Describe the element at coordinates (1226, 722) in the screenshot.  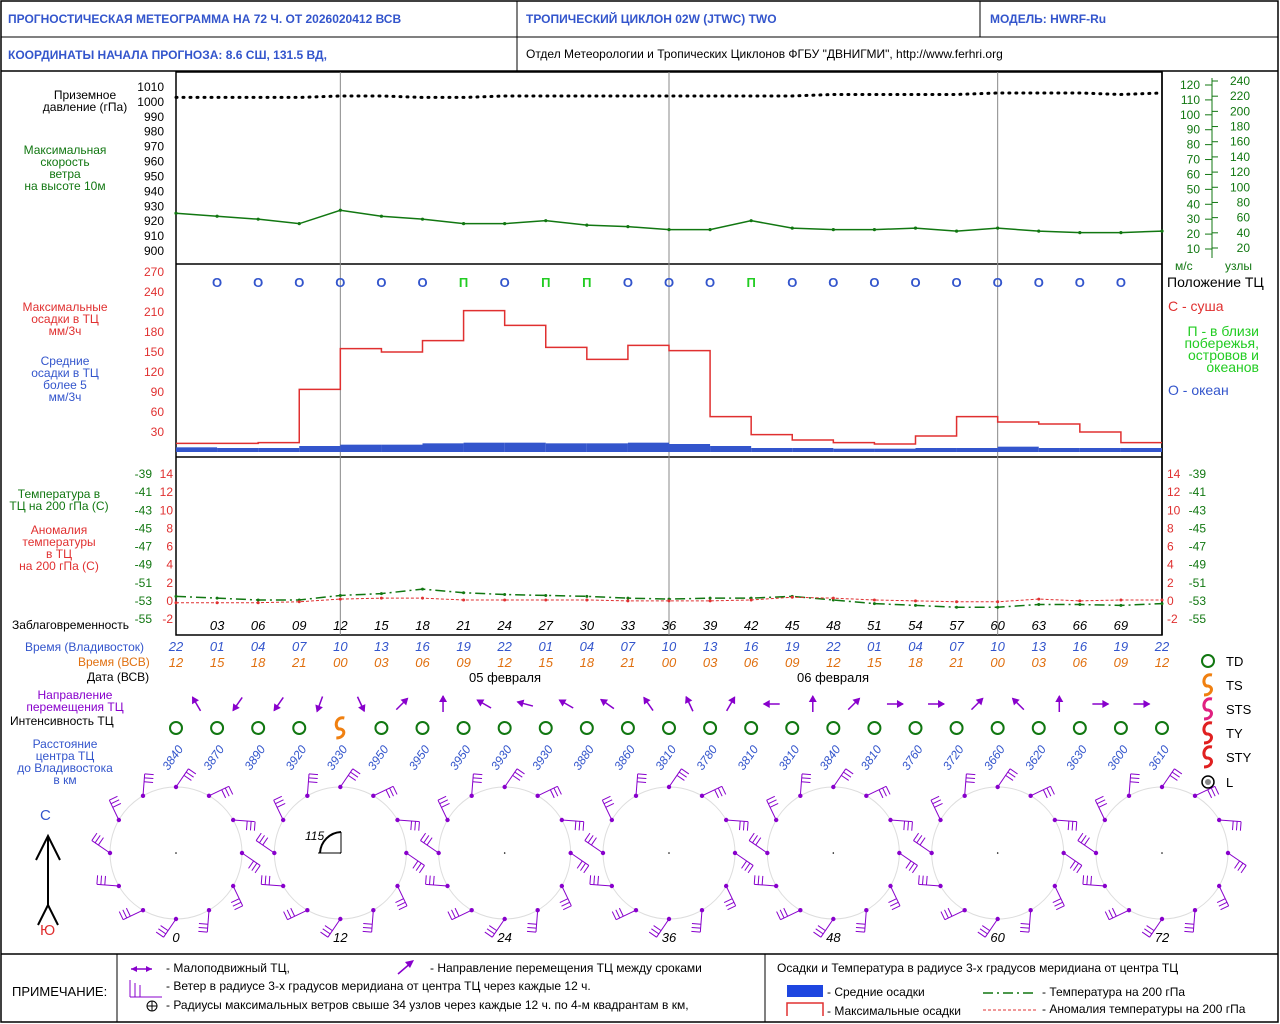
I see `intensity-legend: TD TS STS TY STY L` at that location.